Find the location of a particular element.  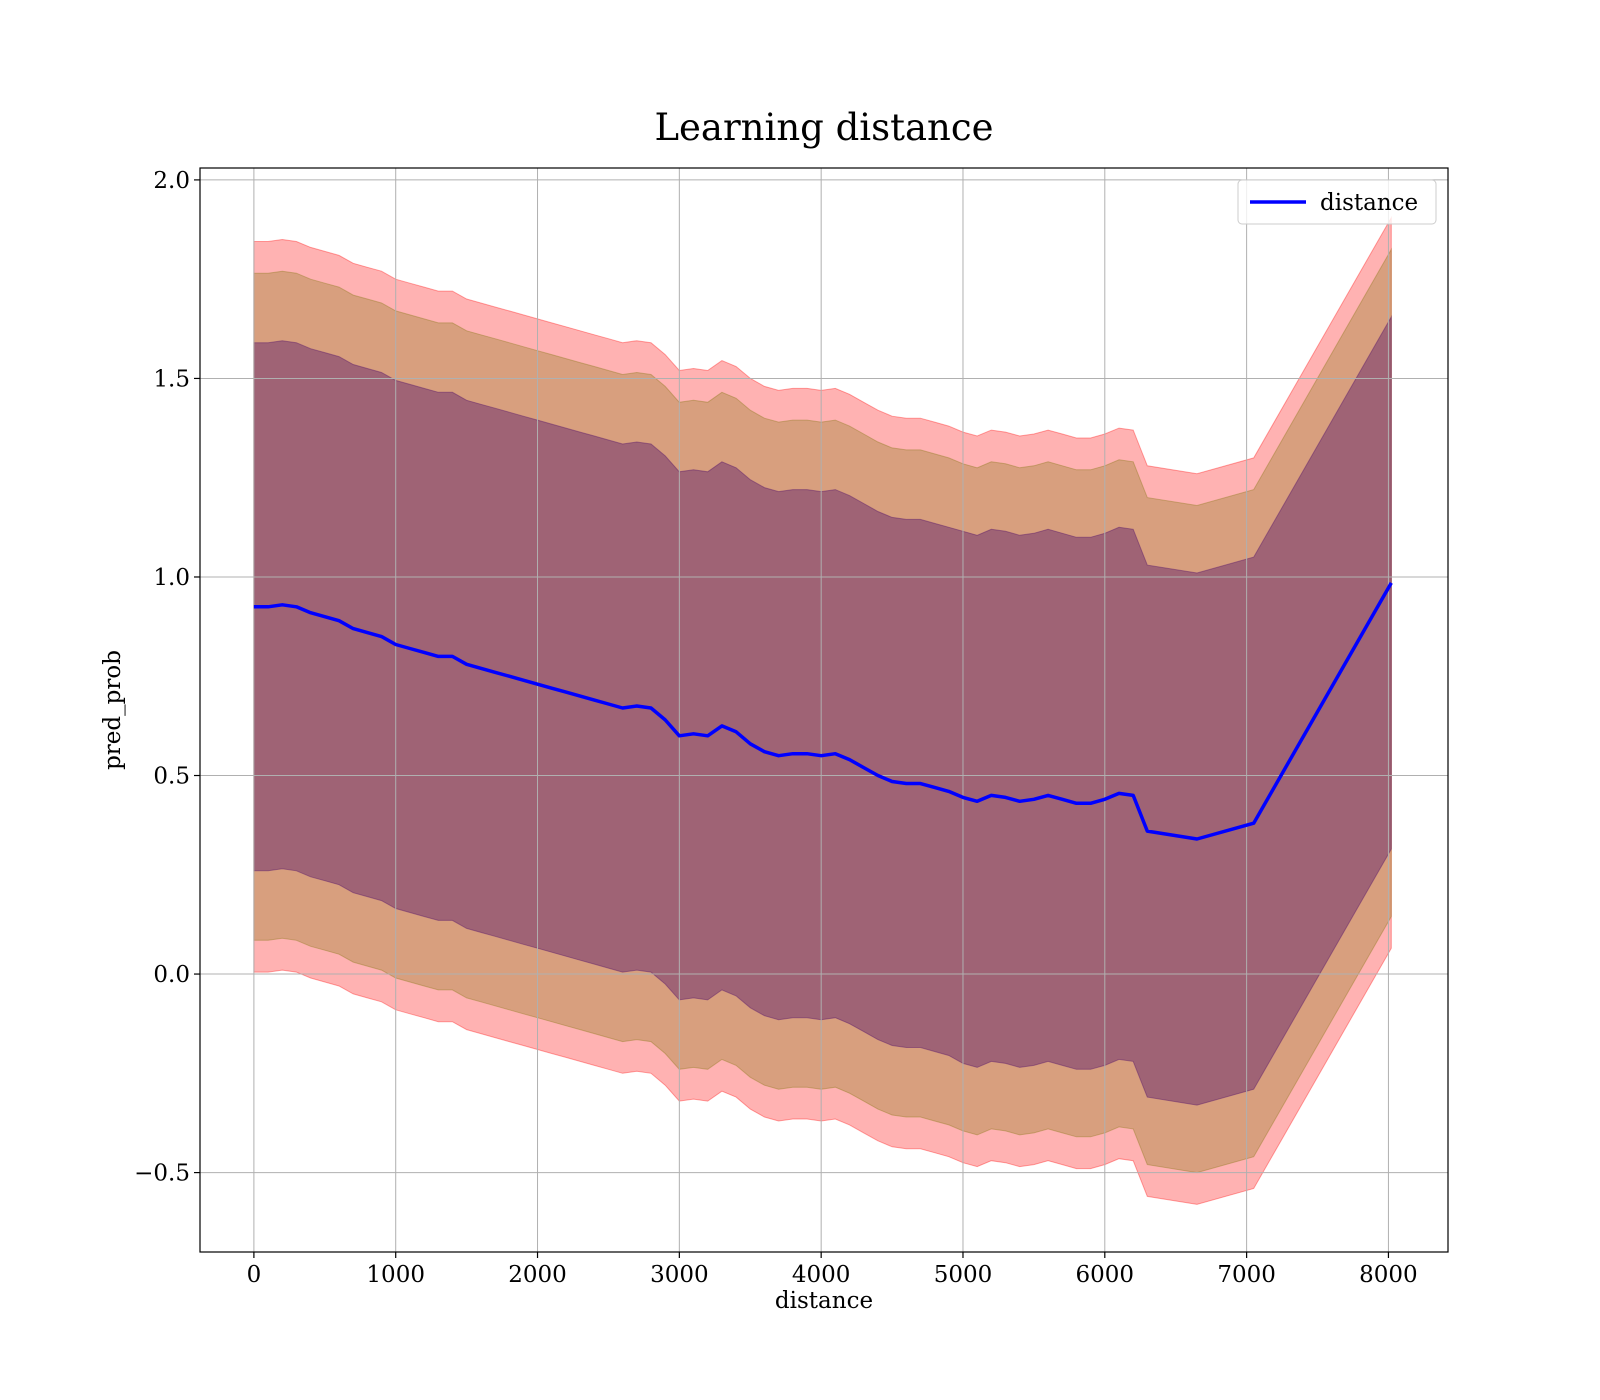

x-tick-label-2: 2000 is located at coordinates (537, 1275).